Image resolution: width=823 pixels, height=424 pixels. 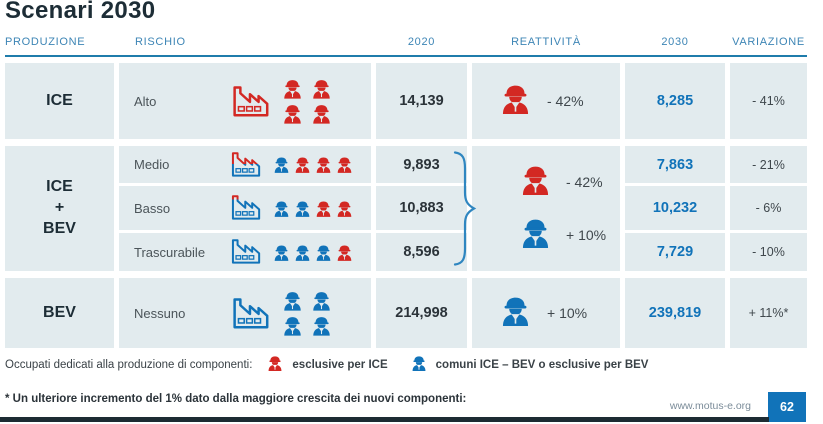 I want to click on value-2020: 14,139, so click(x=421, y=101).